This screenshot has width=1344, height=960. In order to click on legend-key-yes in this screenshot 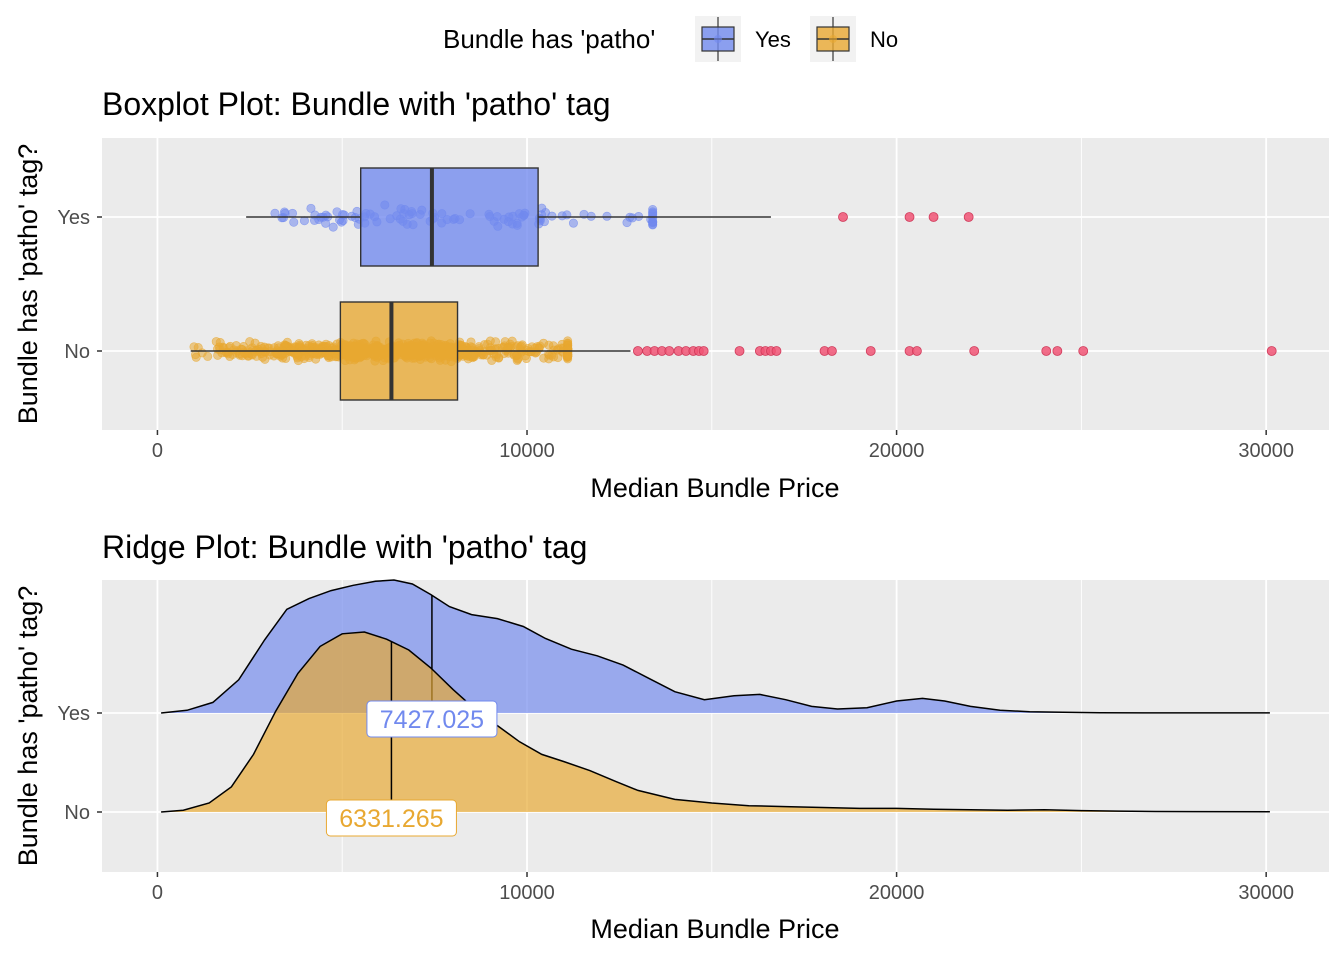, I will do `click(718, 39)`.